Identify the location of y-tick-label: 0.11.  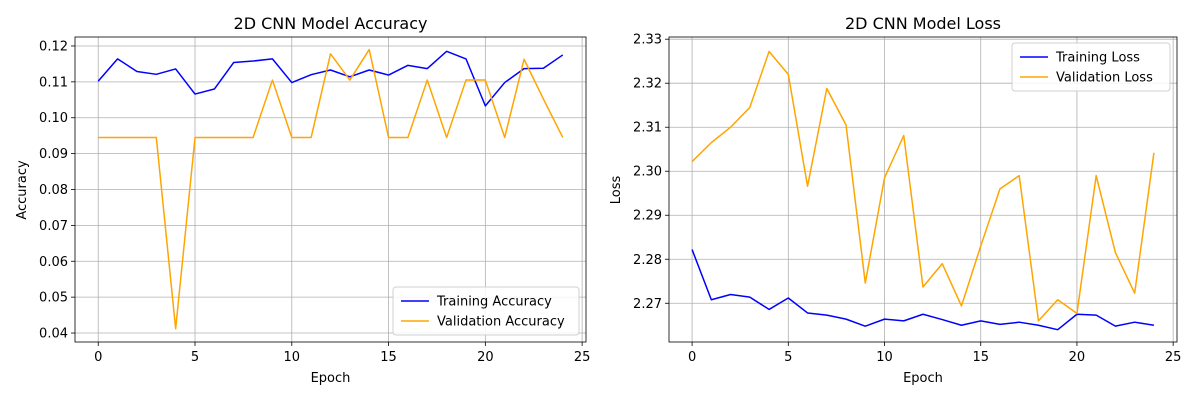
(53, 82).